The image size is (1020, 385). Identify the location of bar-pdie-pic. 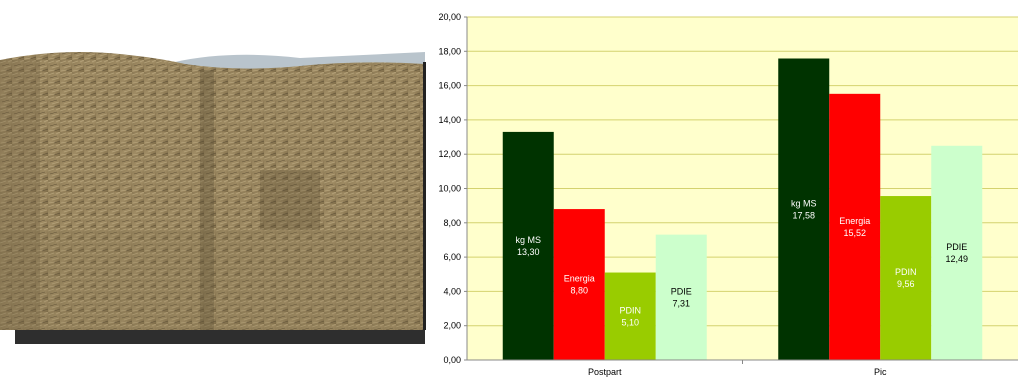
(957, 252).